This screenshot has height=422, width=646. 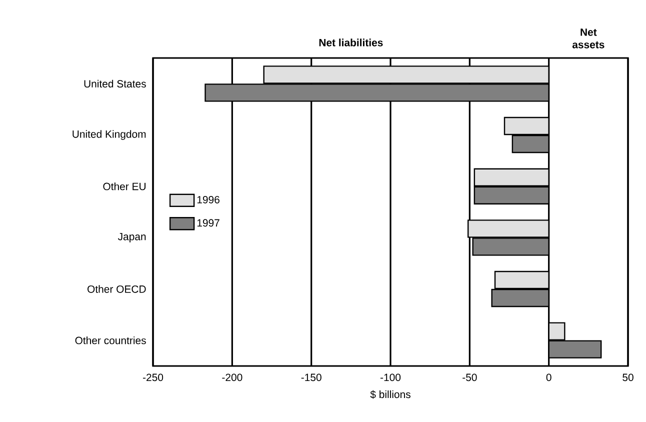 I want to click on y-tick-label: United Kingdom, so click(x=109, y=135).